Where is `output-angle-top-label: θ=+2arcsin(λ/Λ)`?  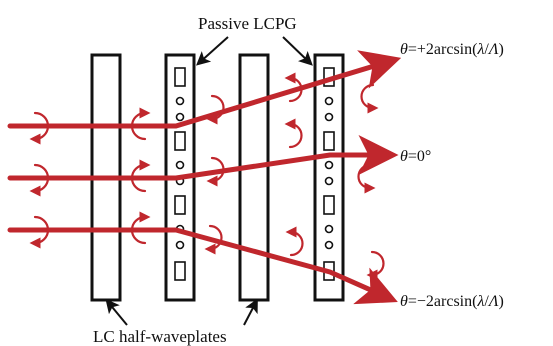
output-angle-top-label: θ=+2arcsin(λ/Λ) is located at coordinates (452, 49).